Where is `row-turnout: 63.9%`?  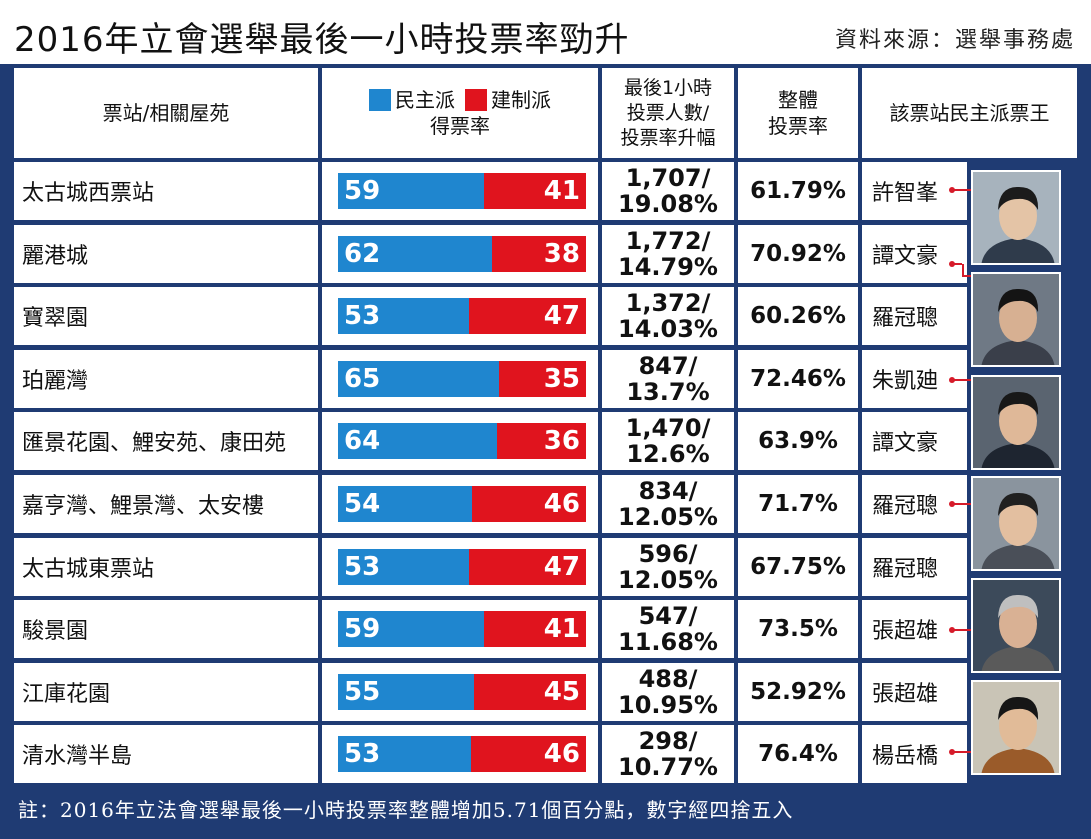 row-turnout: 63.9% is located at coordinates (798, 441).